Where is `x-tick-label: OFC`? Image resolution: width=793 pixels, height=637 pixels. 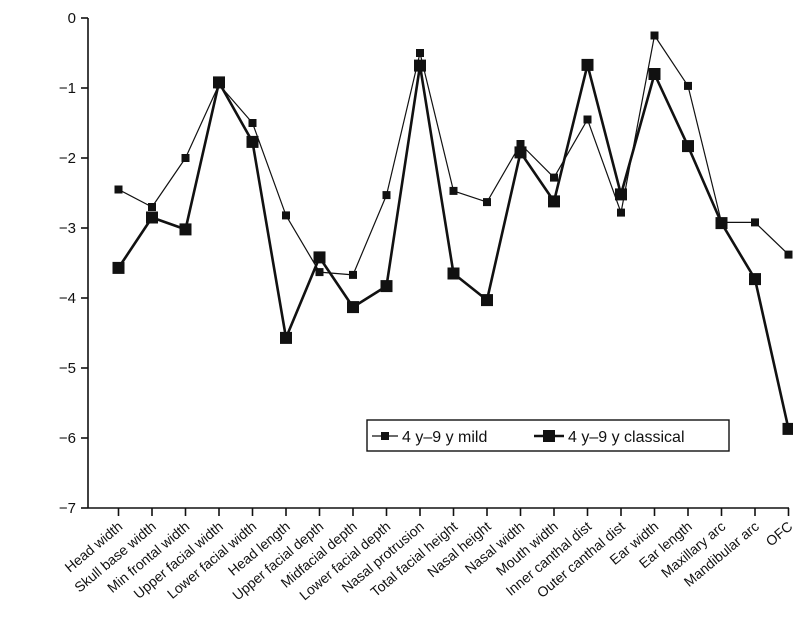
x-tick-label: OFC is located at coordinates (777, 533).